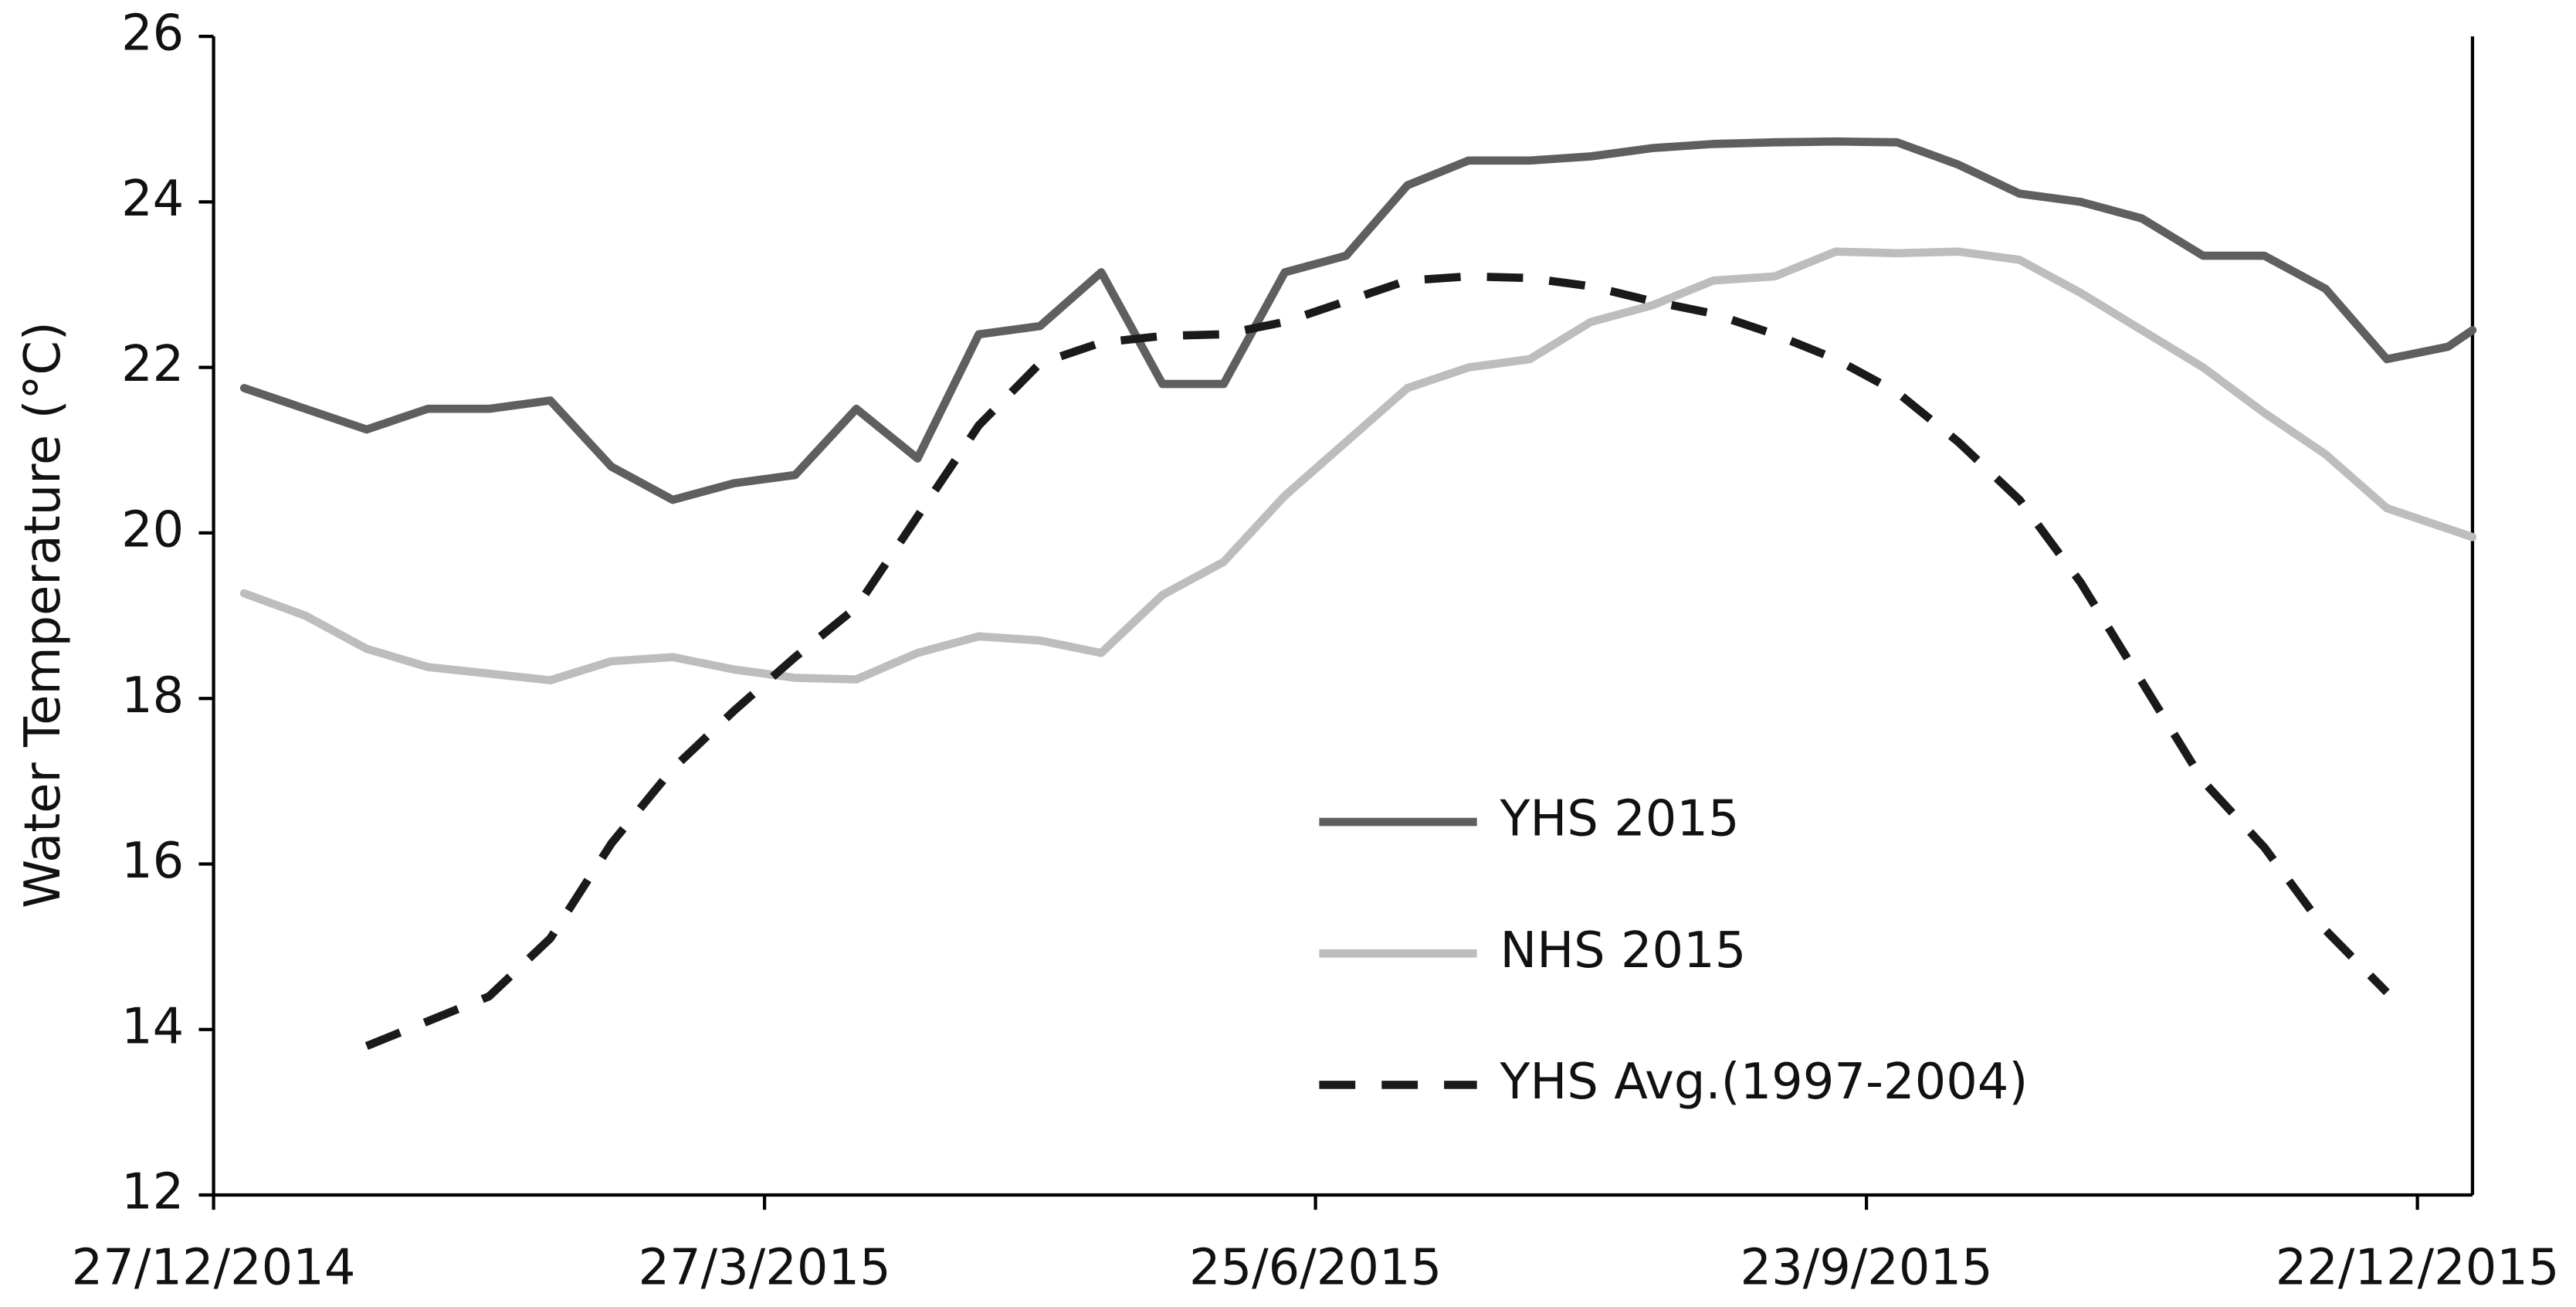 The image size is (2576, 1307). Describe the element at coordinates (1619, 819) in the screenshot. I see `legend-label: YHS 2015` at that location.